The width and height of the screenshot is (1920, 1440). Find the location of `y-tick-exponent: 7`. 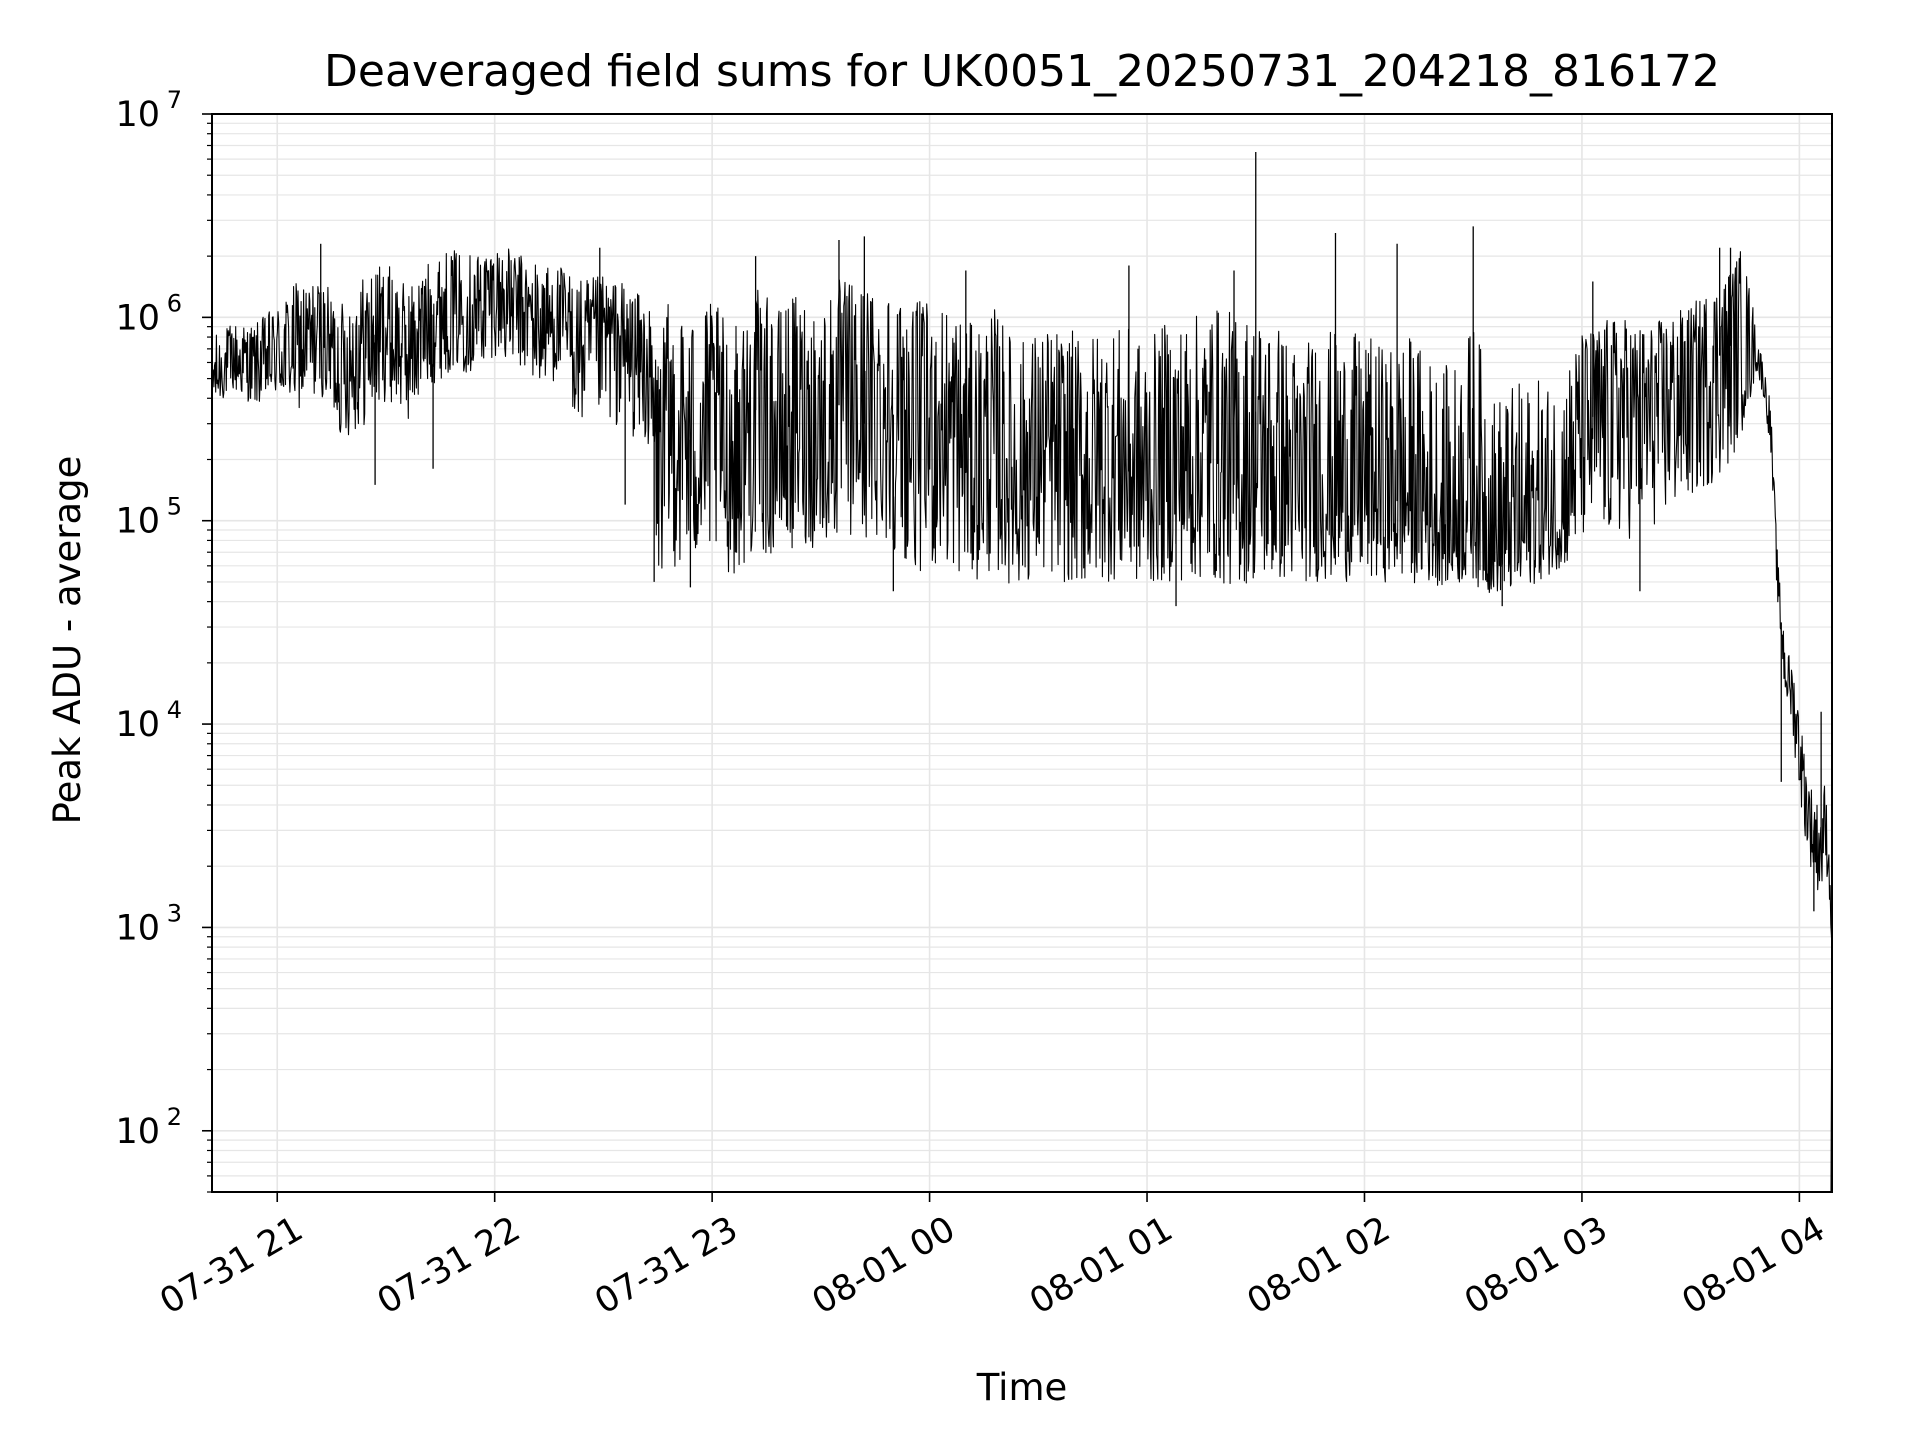

y-tick-exponent: 7 is located at coordinates (174, 100).